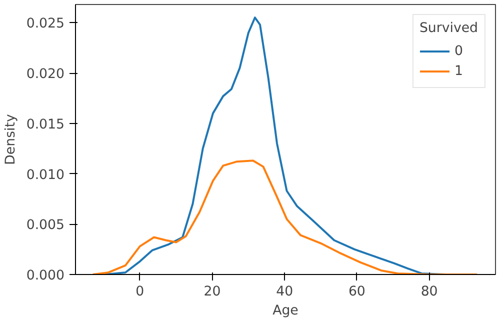 This screenshot has width=503, height=321. Describe the element at coordinates (357, 292) in the screenshot. I see `x-tick-label: 60` at that location.